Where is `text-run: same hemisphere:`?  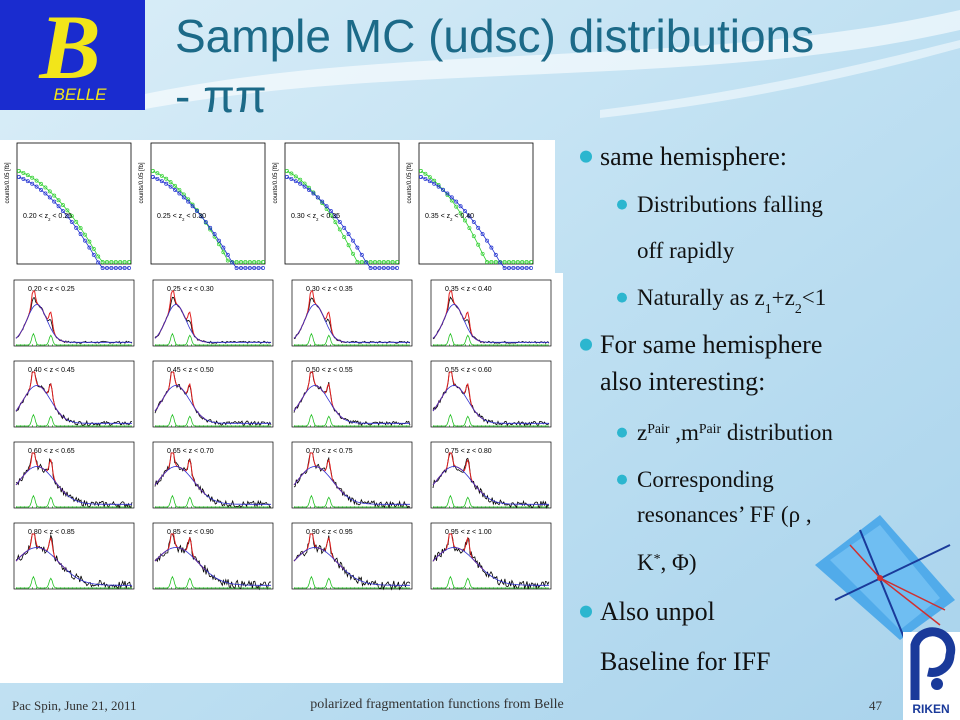 text-run: same hemisphere: is located at coordinates (693, 156).